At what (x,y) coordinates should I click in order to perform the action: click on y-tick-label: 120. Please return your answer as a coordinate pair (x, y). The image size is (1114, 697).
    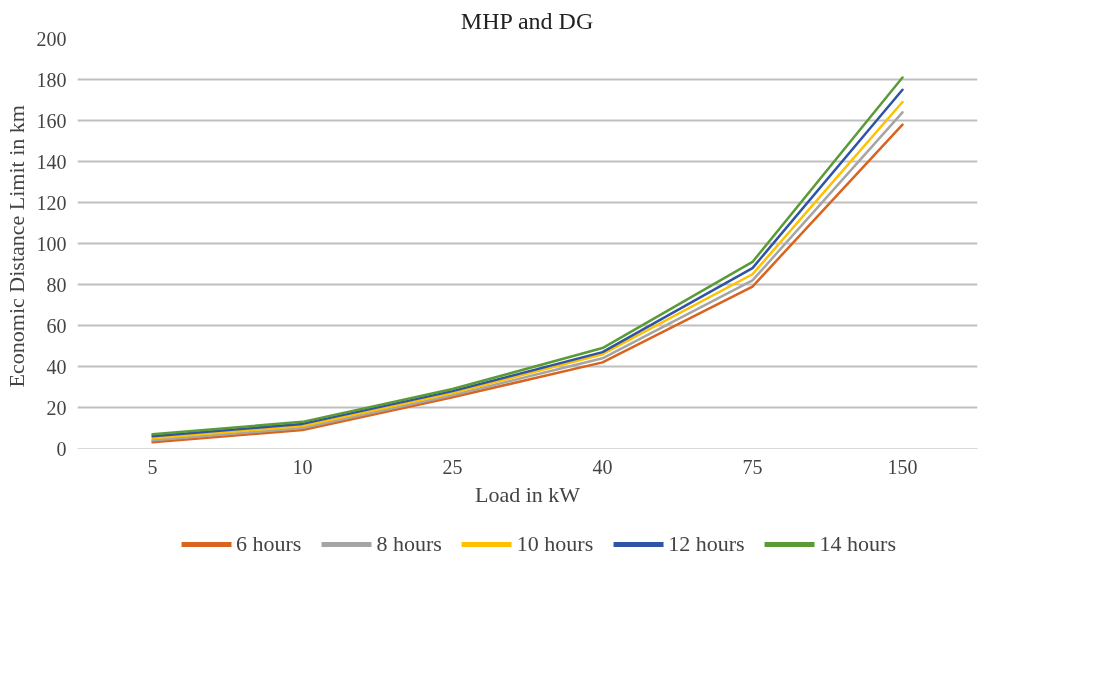
    Looking at the image, I should click on (51, 202).